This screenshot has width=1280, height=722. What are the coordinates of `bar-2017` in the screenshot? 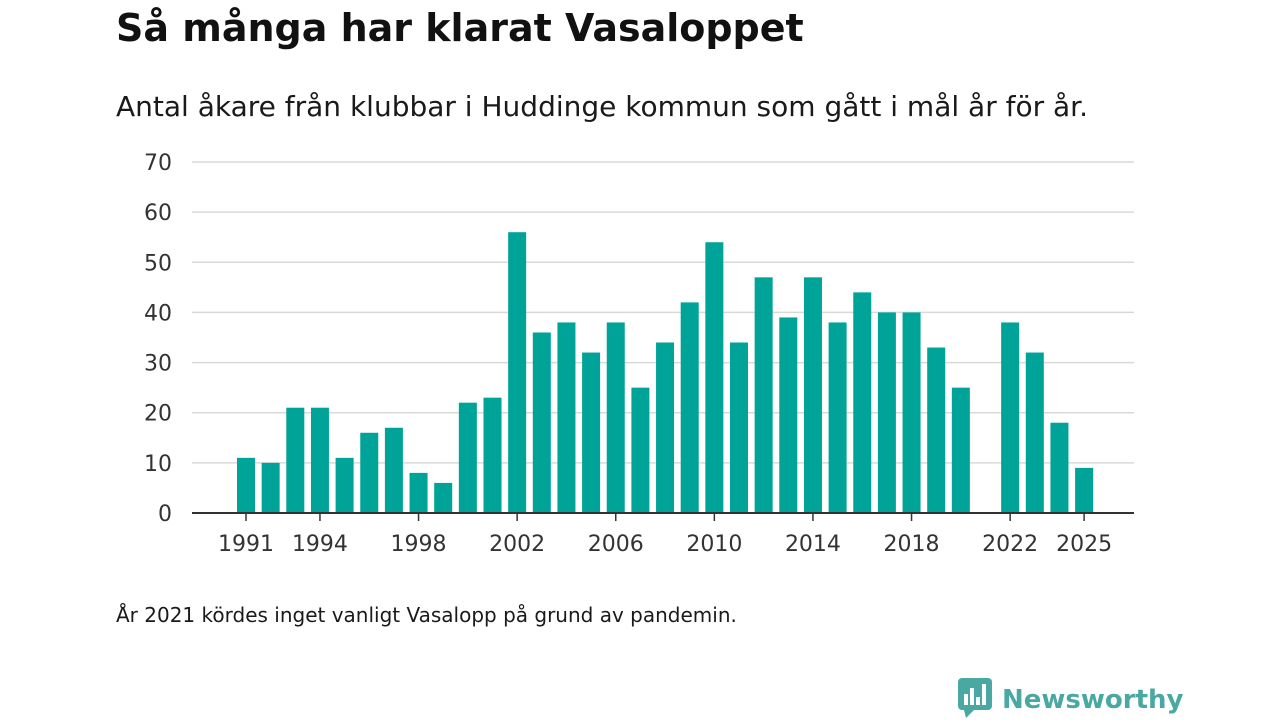 It's located at (886, 412).